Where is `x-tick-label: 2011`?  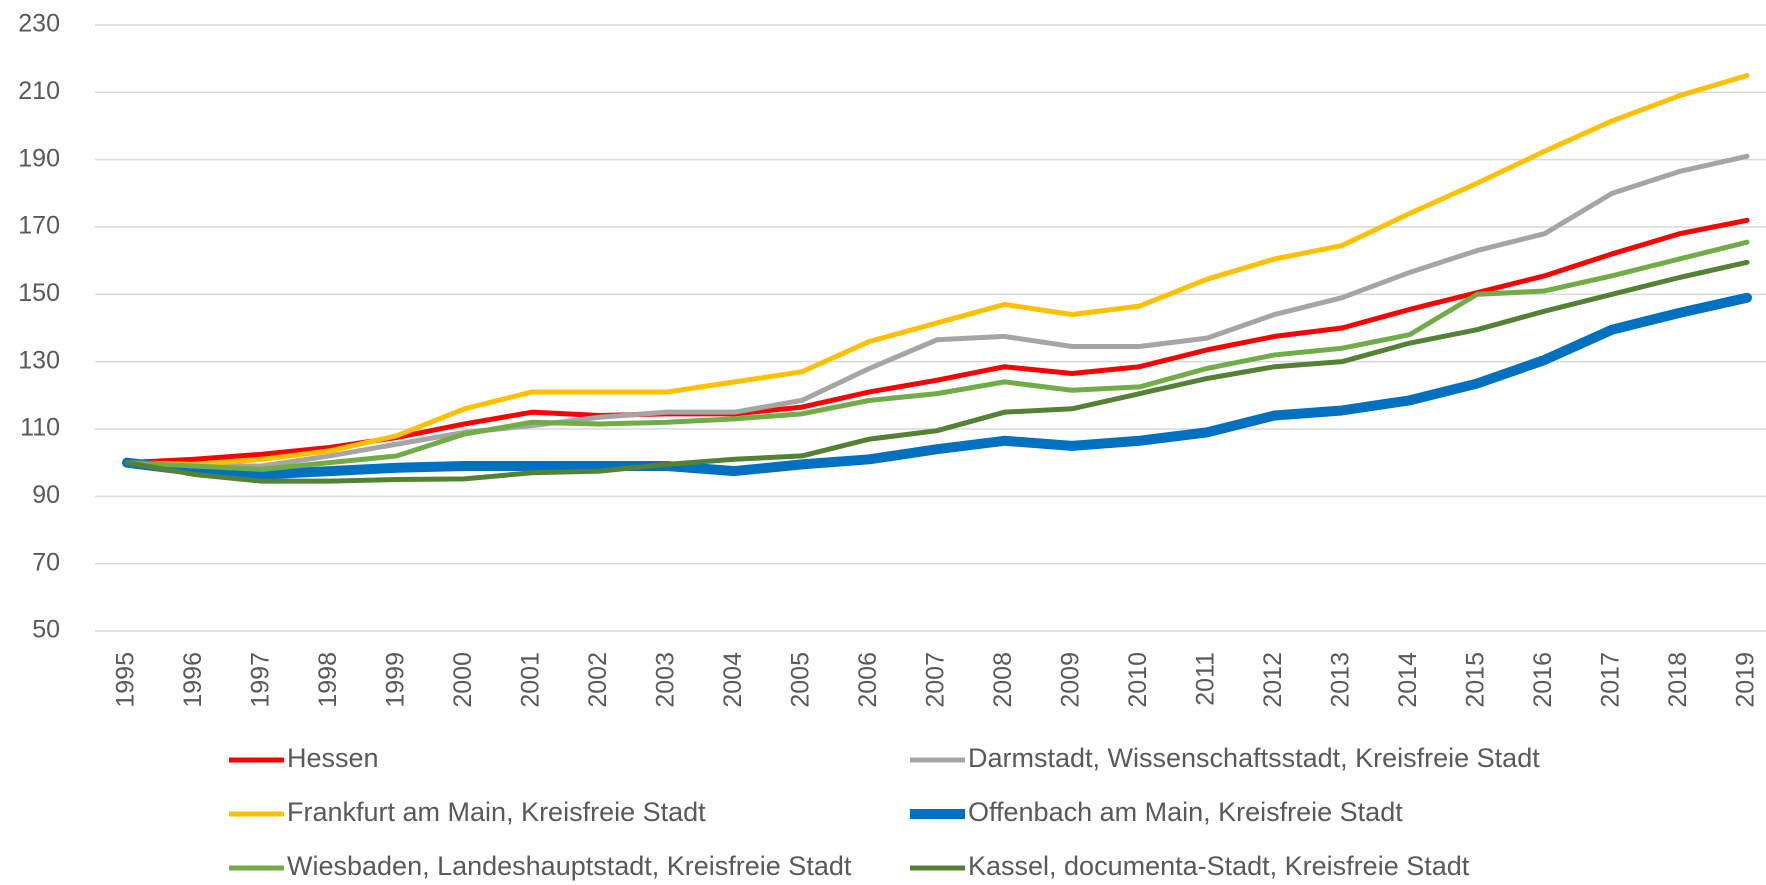
x-tick-label: 2011 is located at coordinates (1206, 679).